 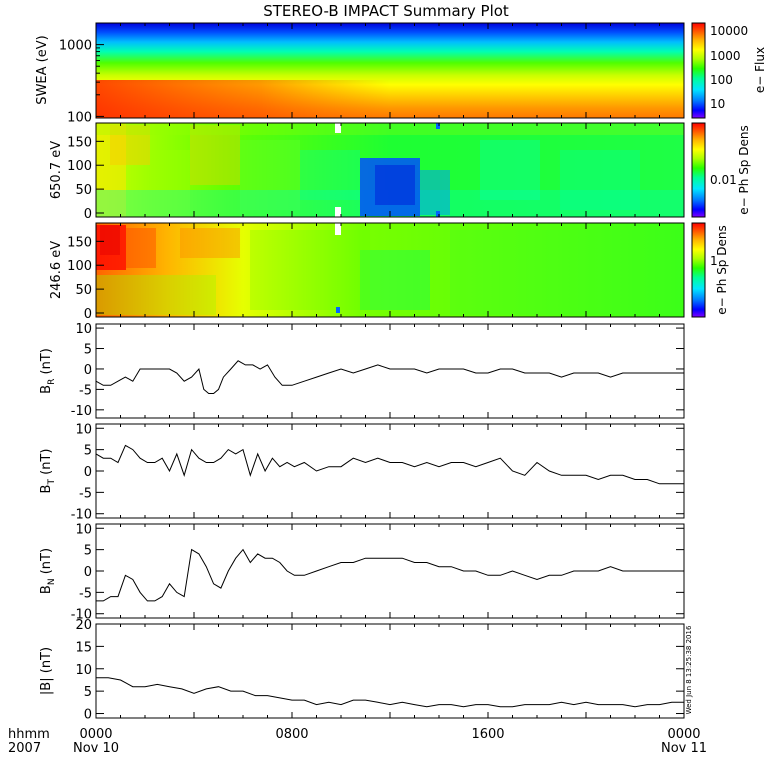 What do you see at coordinates (729, 31) in the screenshot?
I see `colorbar-swea-tick-0: 10000` at bounding box center [729, 31].